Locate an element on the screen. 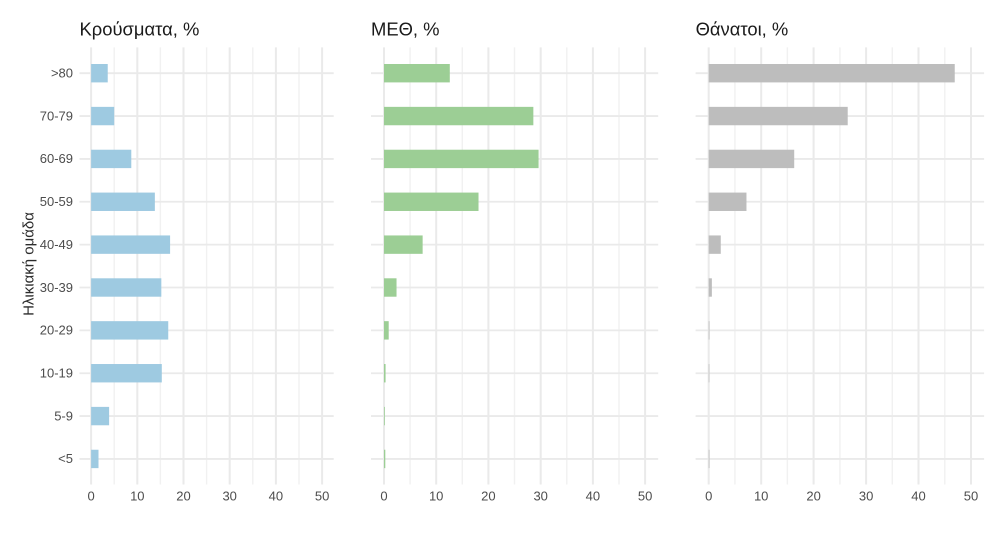  svg-text: Ηλικιακή ομάδα is located at coordinates (29, 264).